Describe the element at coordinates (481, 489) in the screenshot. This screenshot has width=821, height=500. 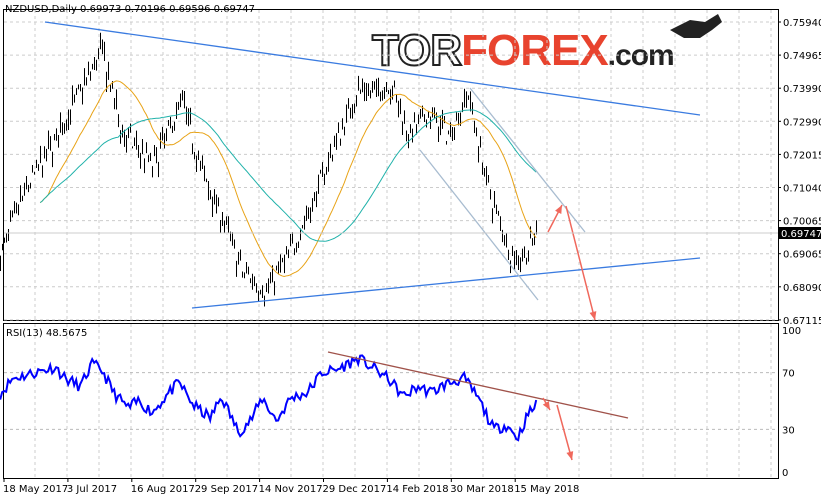
I see `x-tick-label: 30 Mar 2018` at that location.